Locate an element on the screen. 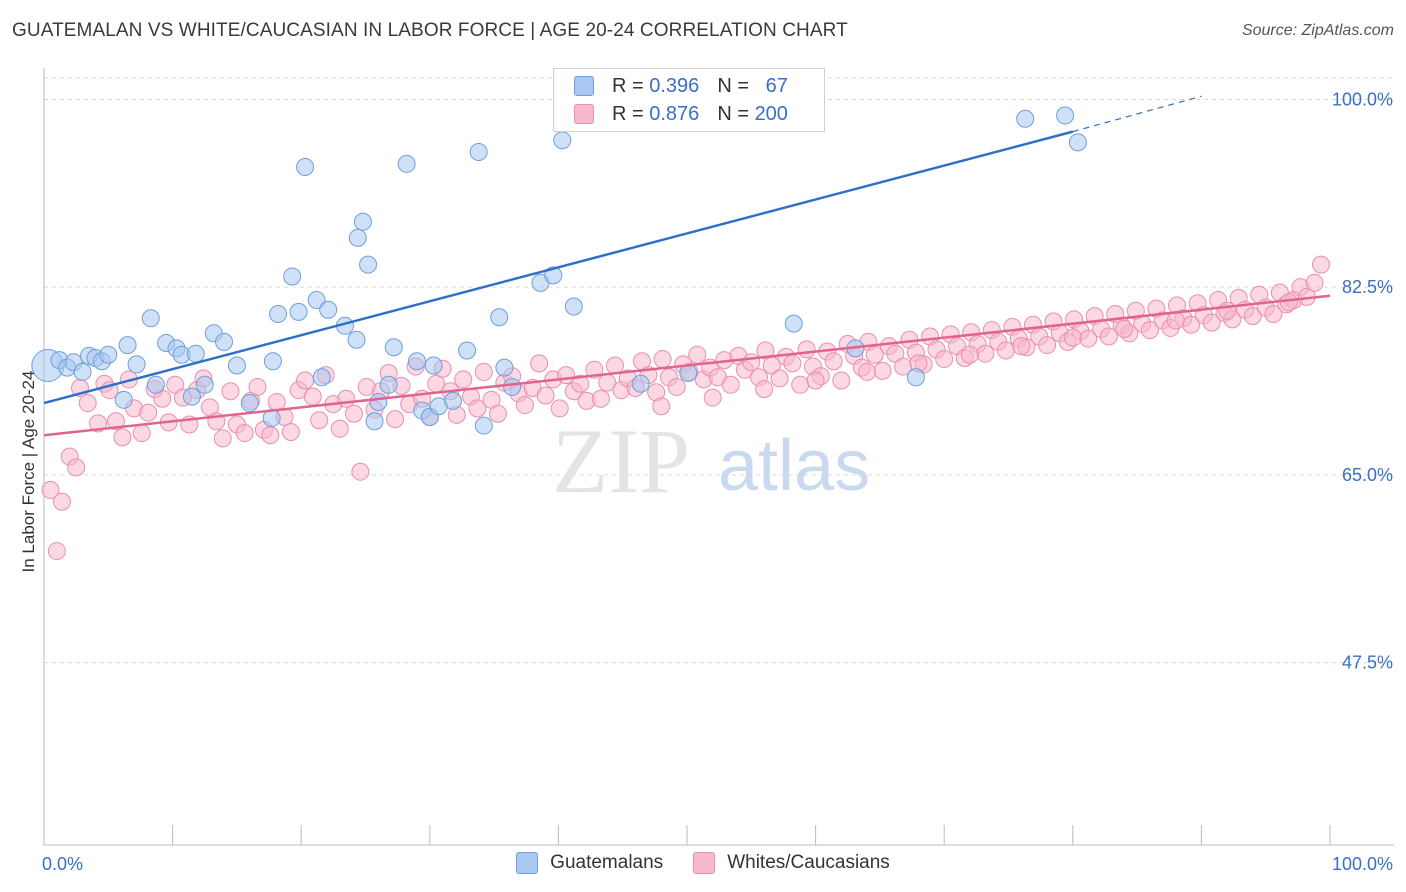 The image size is (1406, 892). legend-item-whites-caucasians: Whites/Caucasians is located at coordinates (791, 863).